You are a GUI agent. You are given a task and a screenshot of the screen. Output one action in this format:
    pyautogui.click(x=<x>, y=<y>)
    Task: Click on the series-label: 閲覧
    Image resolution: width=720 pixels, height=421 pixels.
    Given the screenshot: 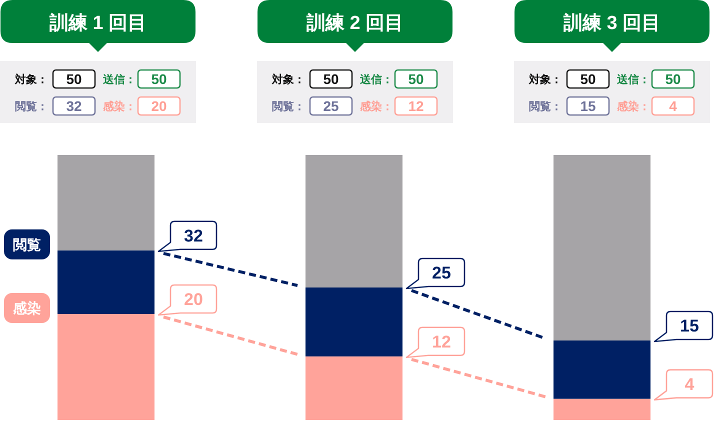 What is the action you would take?
    pyautogui.click(x=27, y=244)
    